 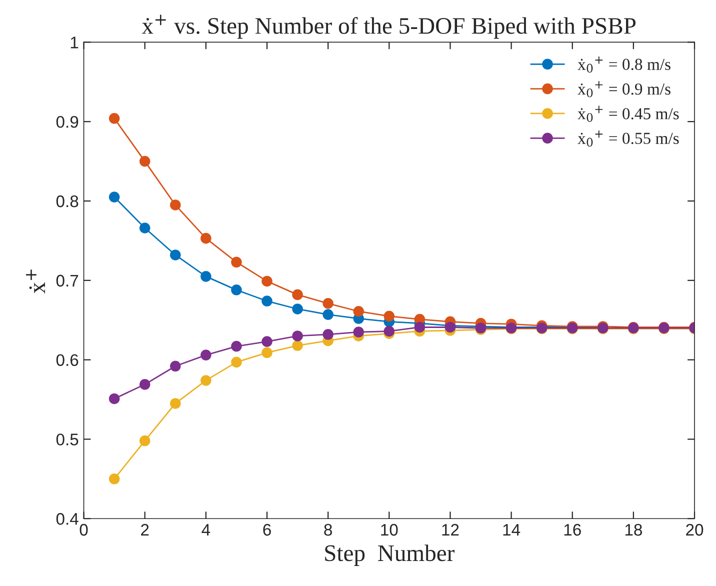 What do you see at coordinates (628, 138) in the screenshot?
I see `legend-label: ẋ$_{0}$$^{+}$ = 0.55 m/s` at bounding box center [628, 138].